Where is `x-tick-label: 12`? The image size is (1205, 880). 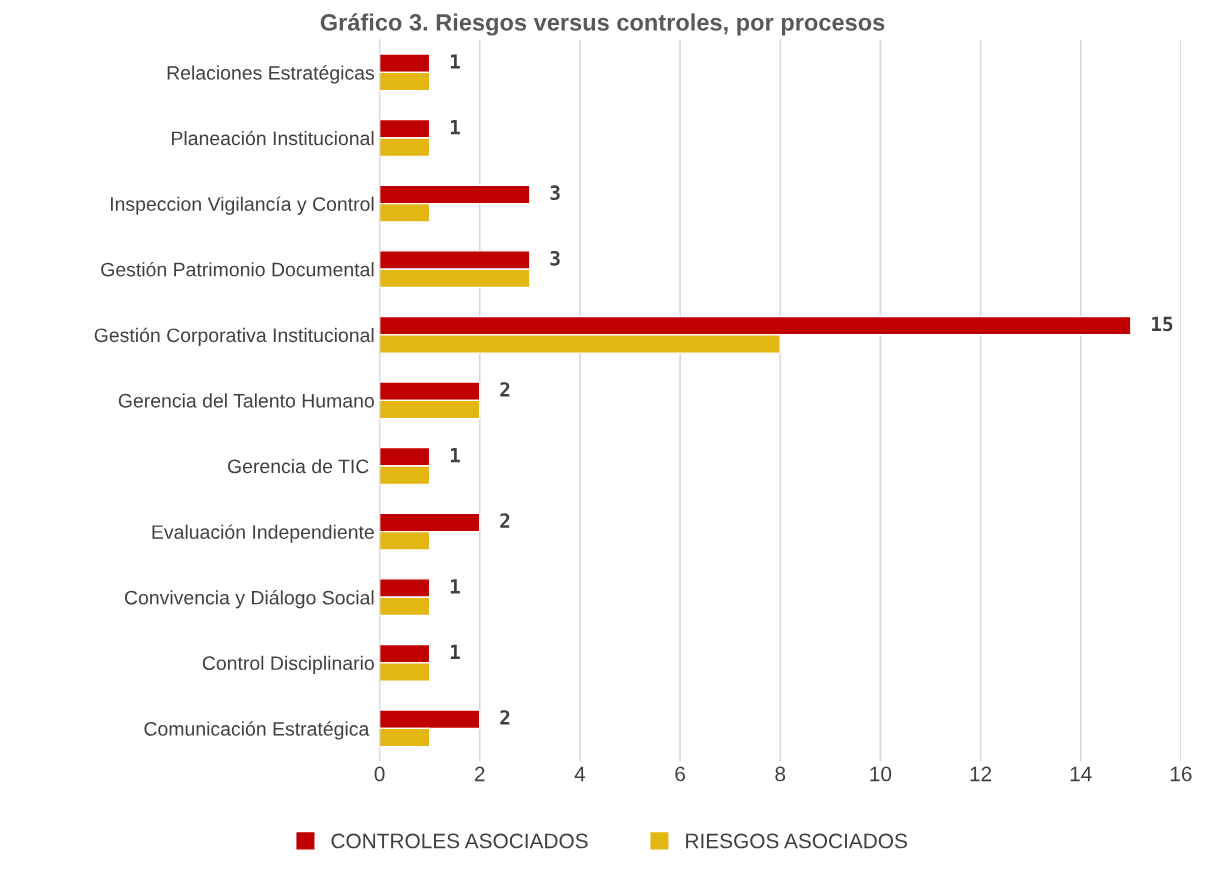
x-tick-label: 12 is located at coordinates (981, 774).